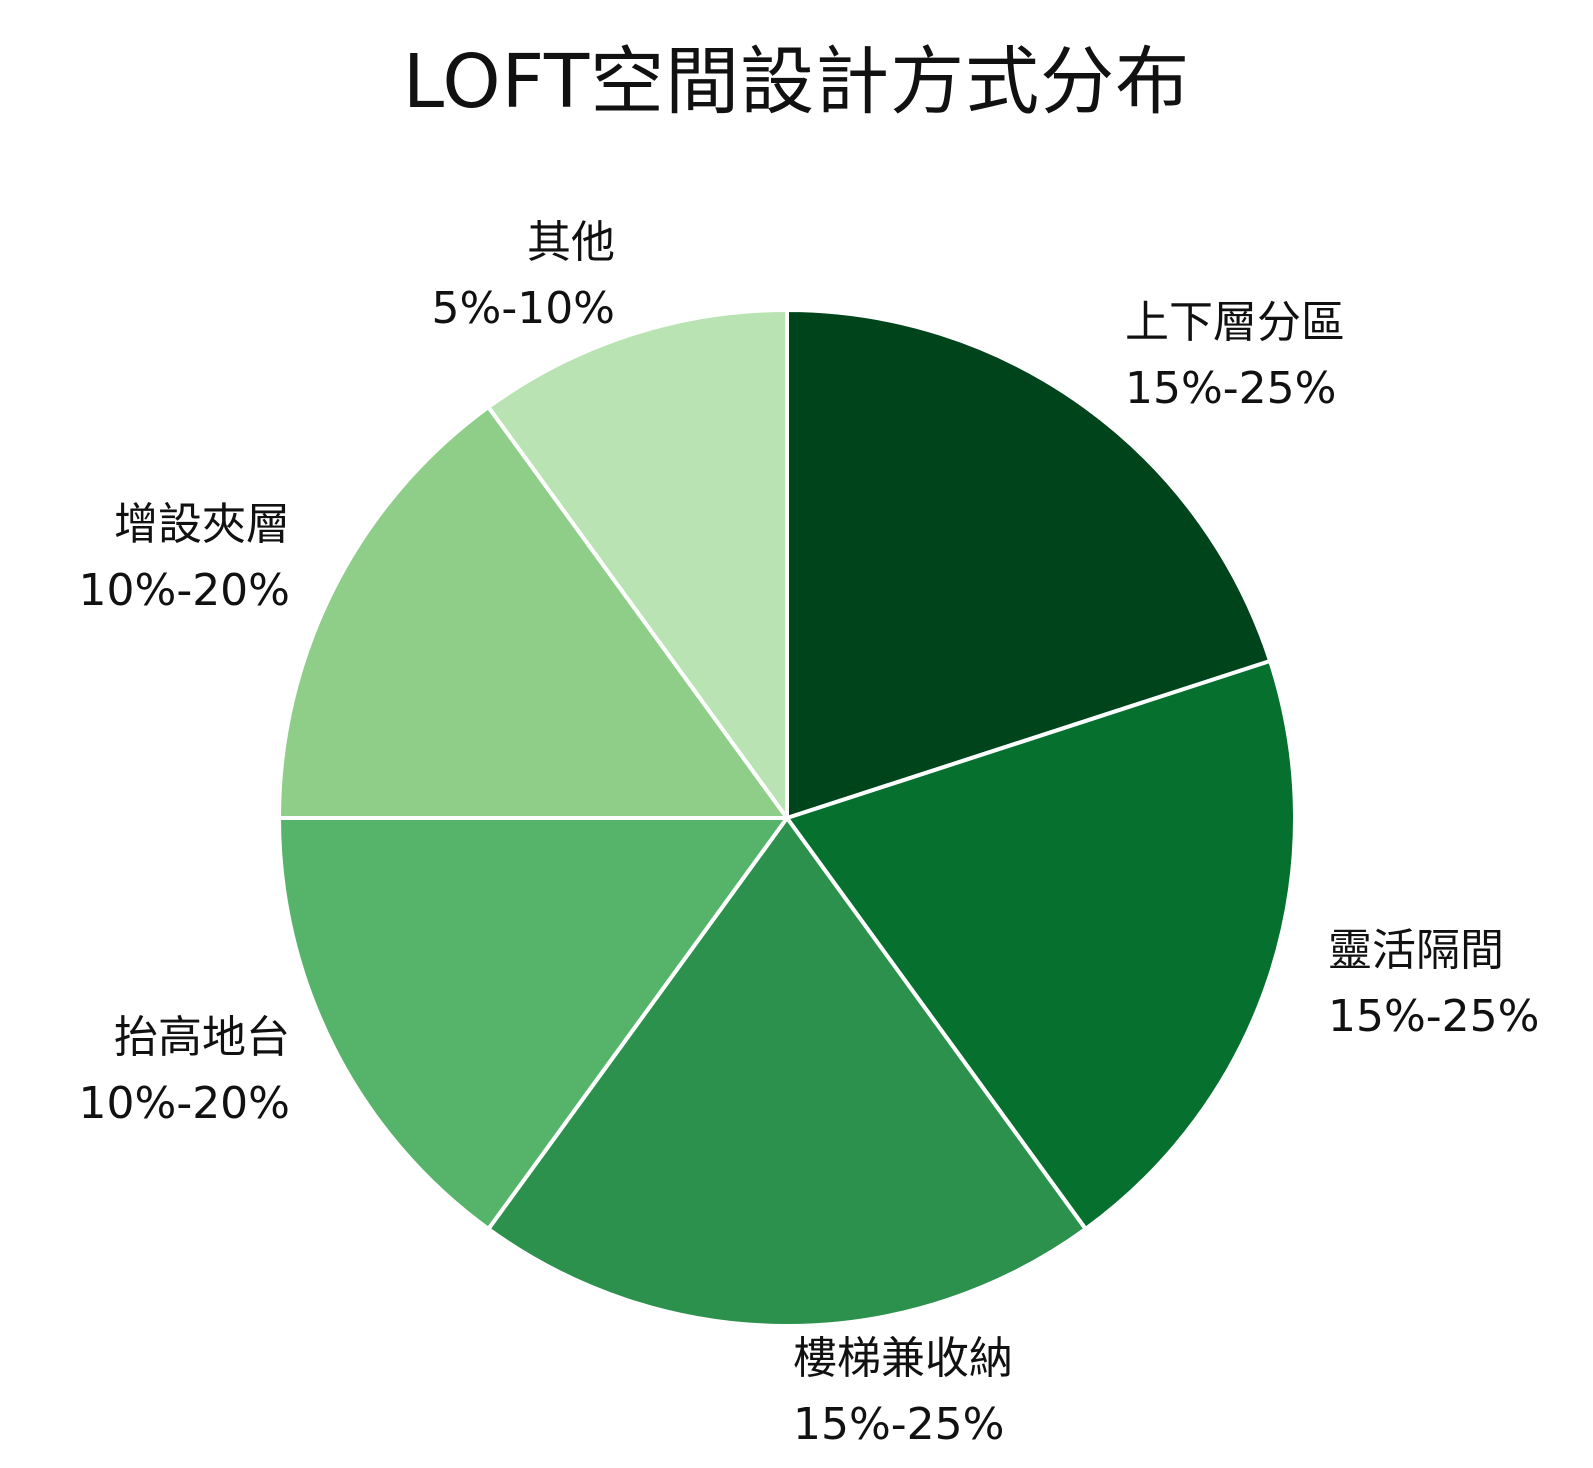  What do you see at coordinates (1235, 322) in the screenshot?
I see `slice-name: 上下層分區` at bounding box center [1235, 322].